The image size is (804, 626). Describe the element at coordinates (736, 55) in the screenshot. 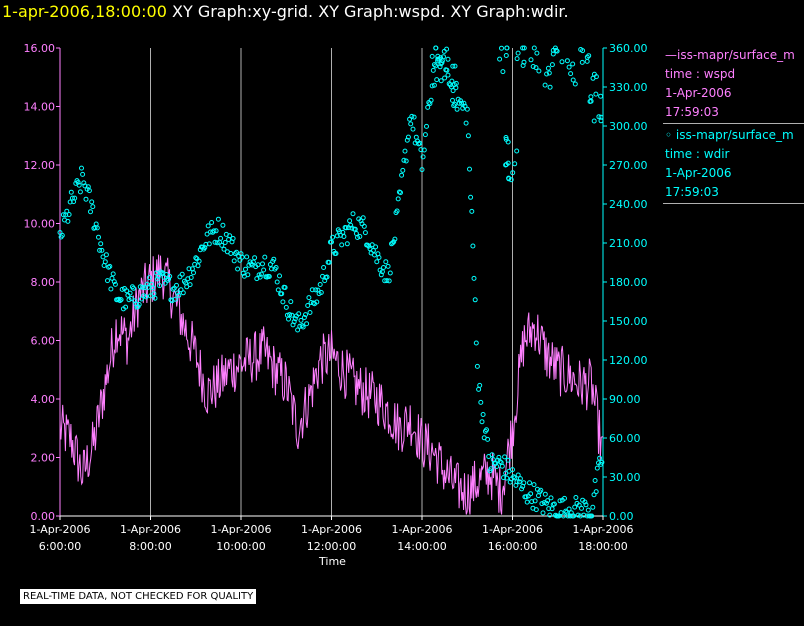

I see `legend-series-name: iss-mapr/surface_m` at that location.